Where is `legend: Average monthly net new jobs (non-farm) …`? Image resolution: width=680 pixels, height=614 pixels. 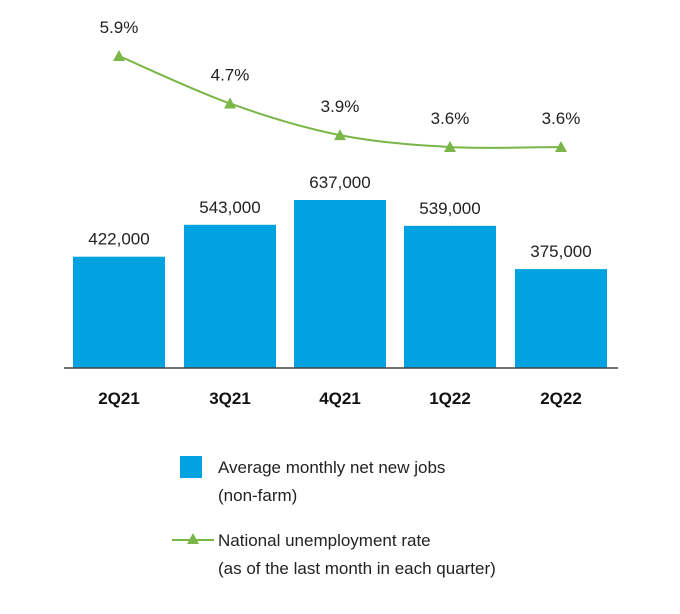
legend: Average monthly net new jobs (non-farm) … is located at coordinates (334, 517).